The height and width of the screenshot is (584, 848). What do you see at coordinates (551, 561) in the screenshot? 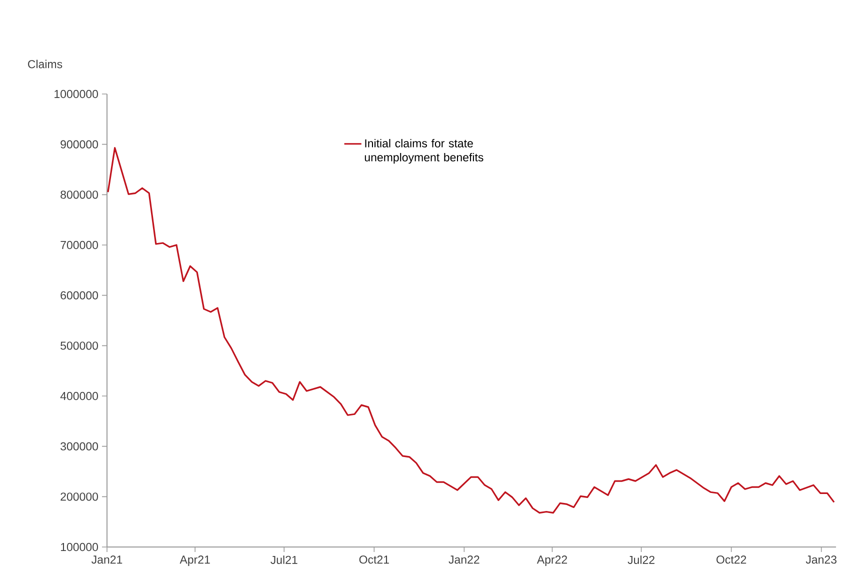
I see `x-tick-label: Apr22` at bounding box center [551, 561].